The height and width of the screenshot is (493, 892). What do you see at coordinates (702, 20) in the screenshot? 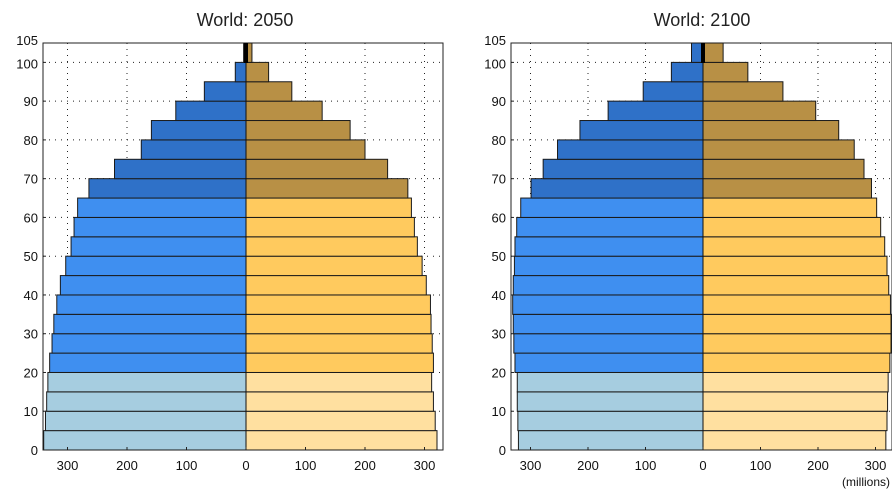
I see `chart-title: World: 2100` at bounding box center [702, 20].